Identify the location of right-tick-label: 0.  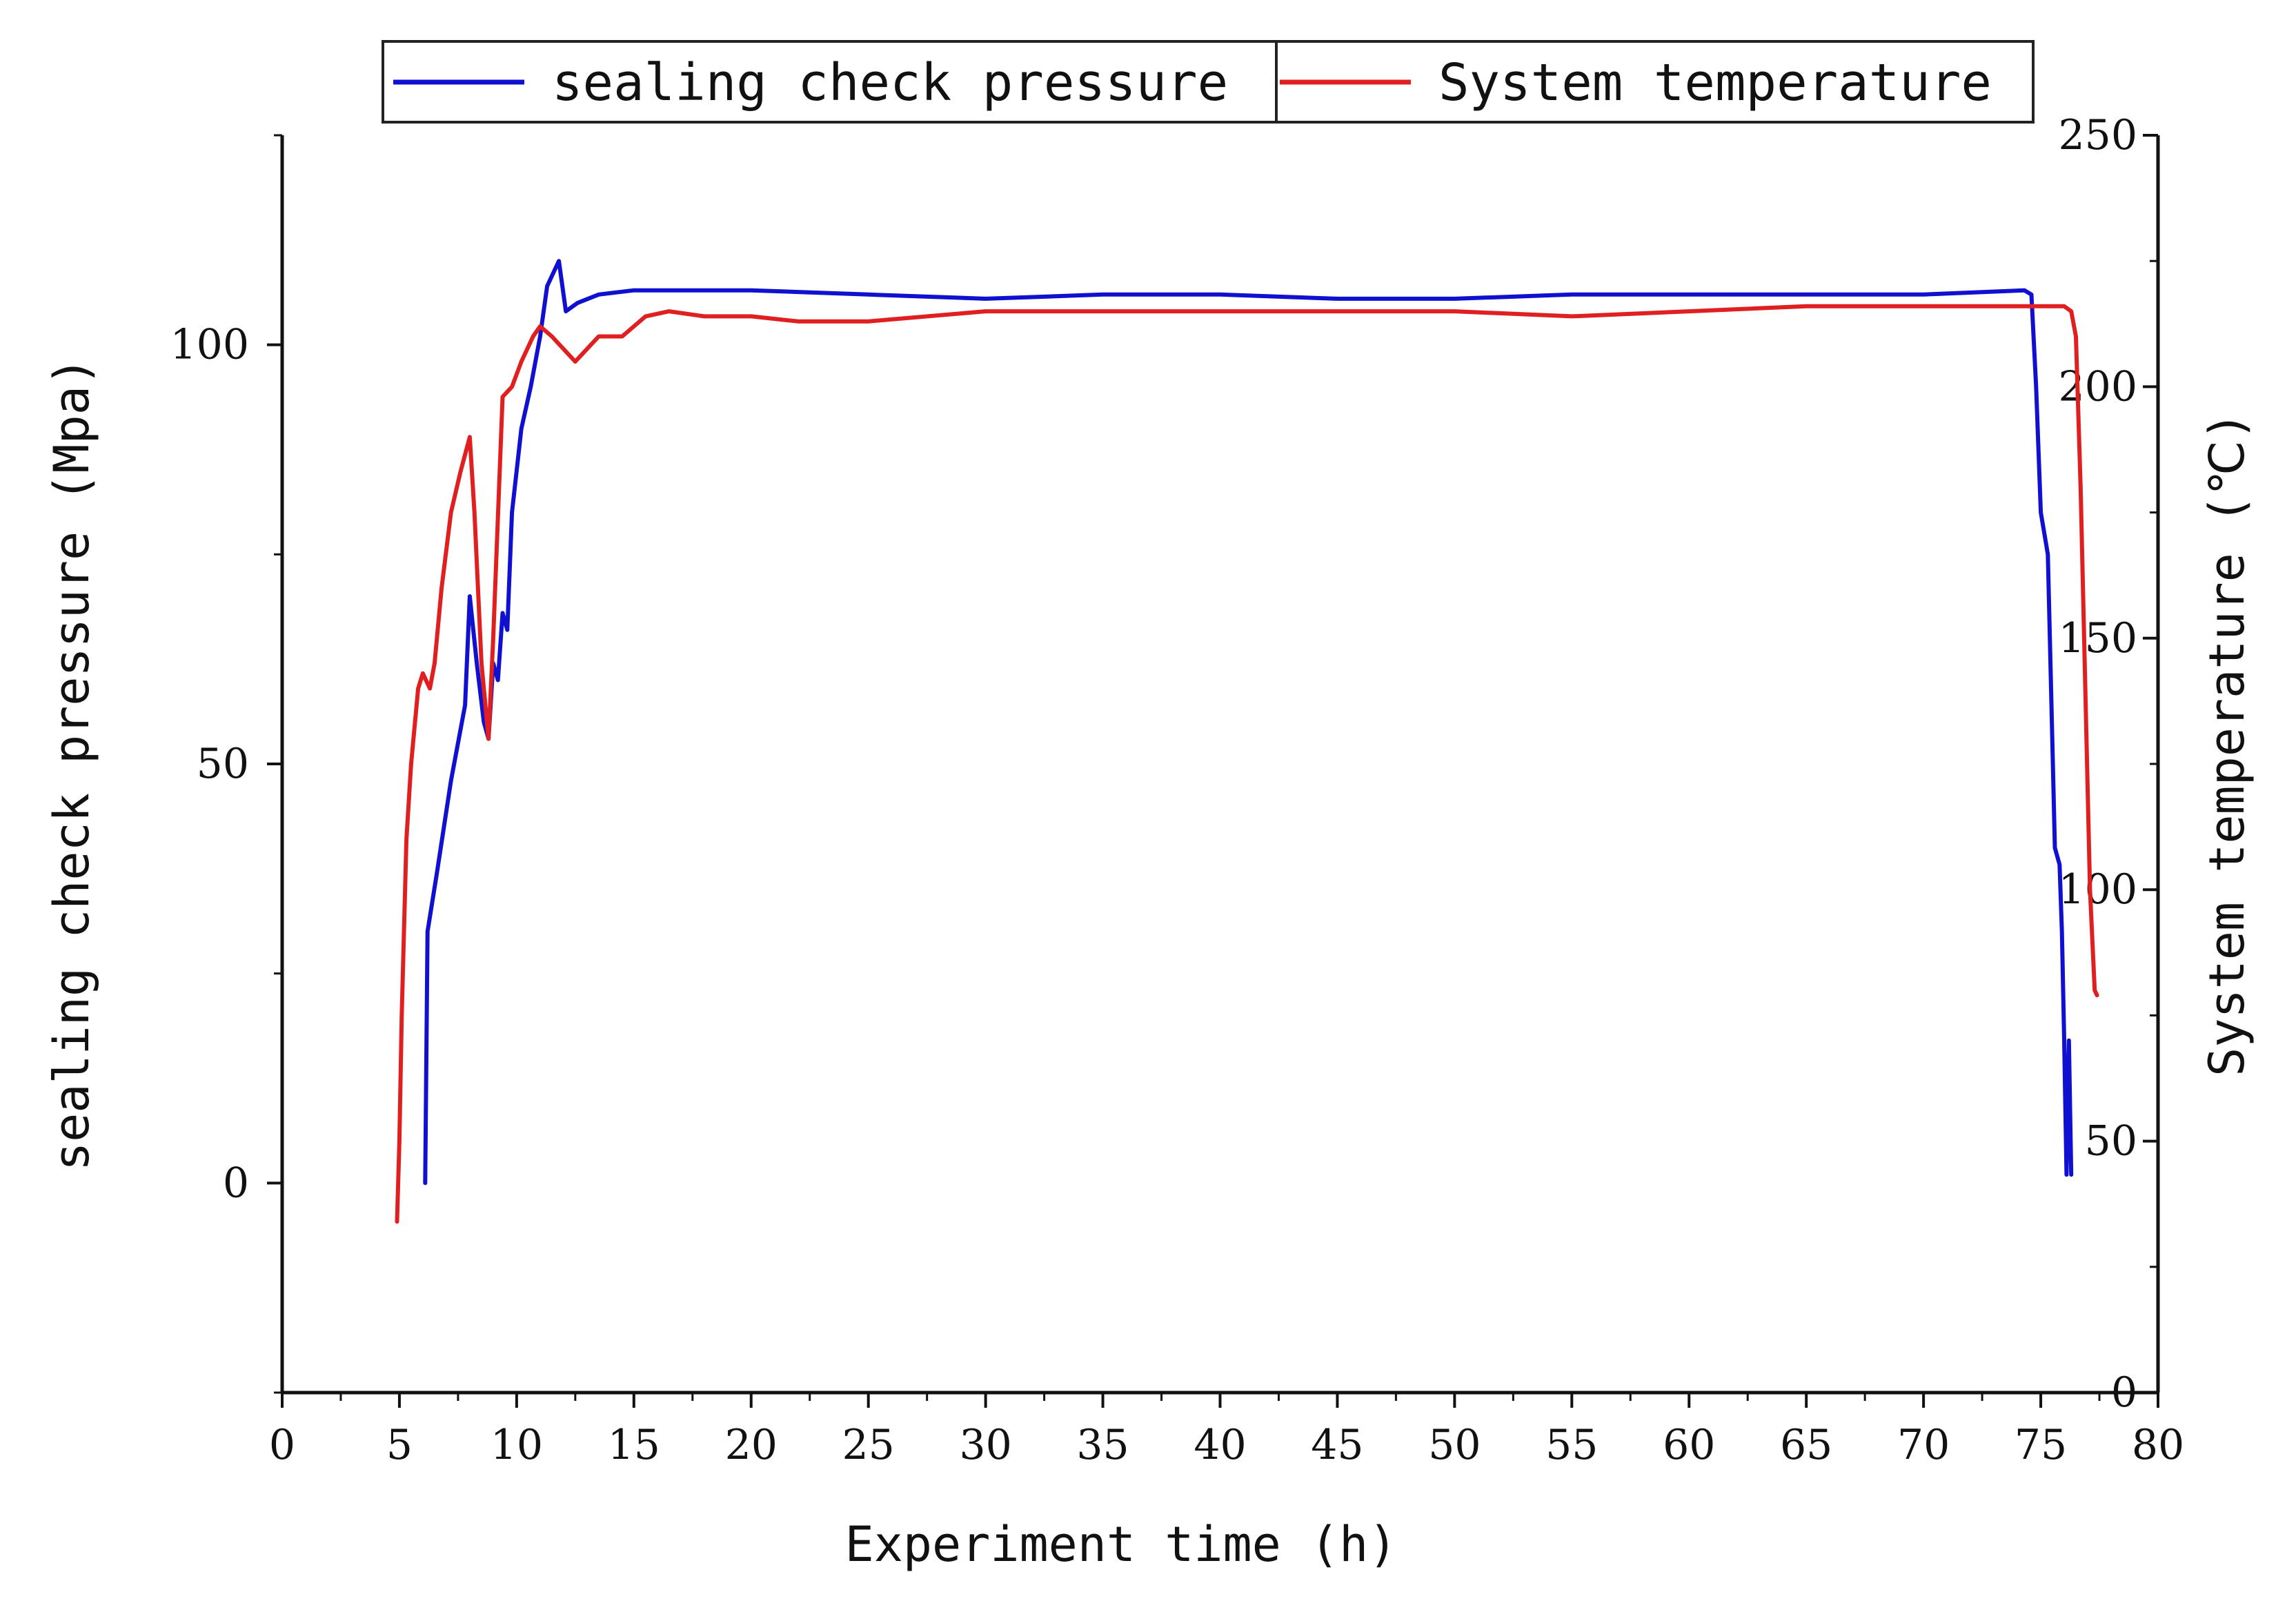
(2124, 1392).